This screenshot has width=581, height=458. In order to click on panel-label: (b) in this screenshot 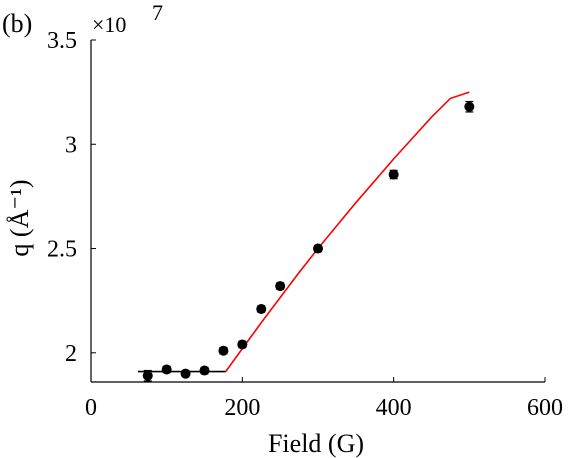, I will do `click(17, 23)`.